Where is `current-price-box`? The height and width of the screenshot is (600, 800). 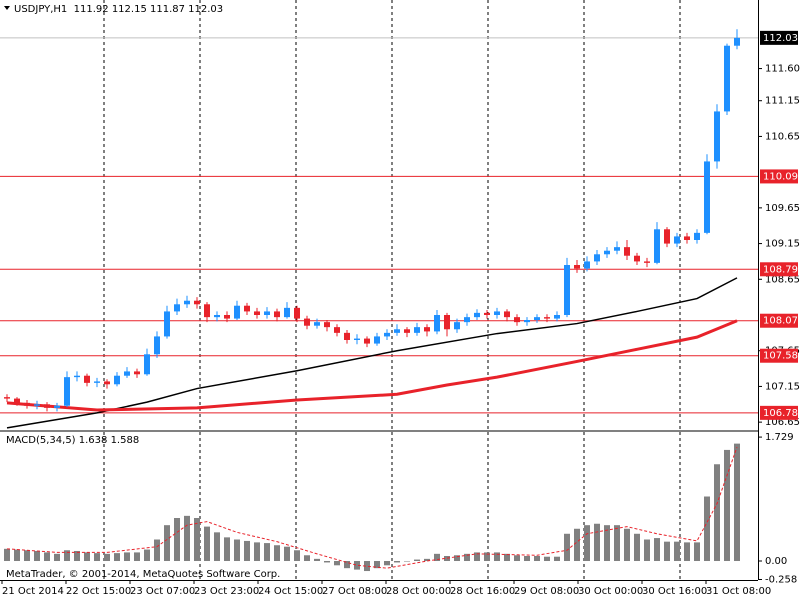 current-price-box is located at coordinates (779, 37).